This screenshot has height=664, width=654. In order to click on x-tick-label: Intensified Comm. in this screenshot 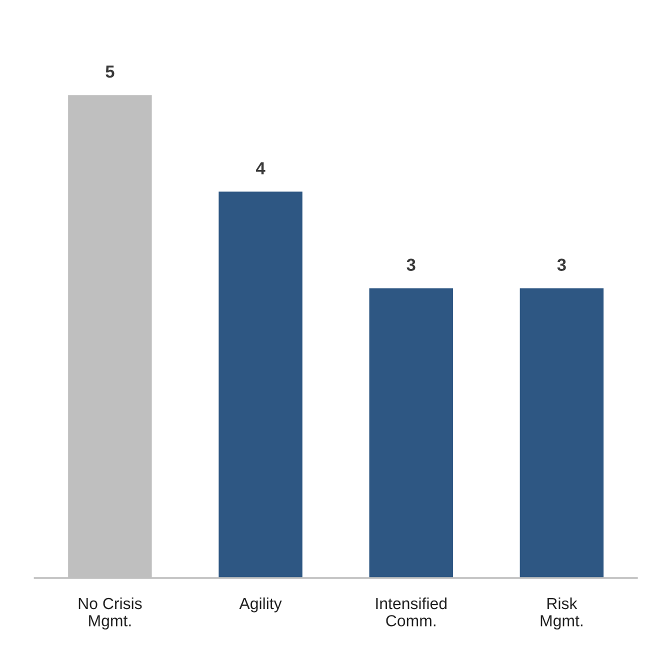, I will do `click(411, 611)`.